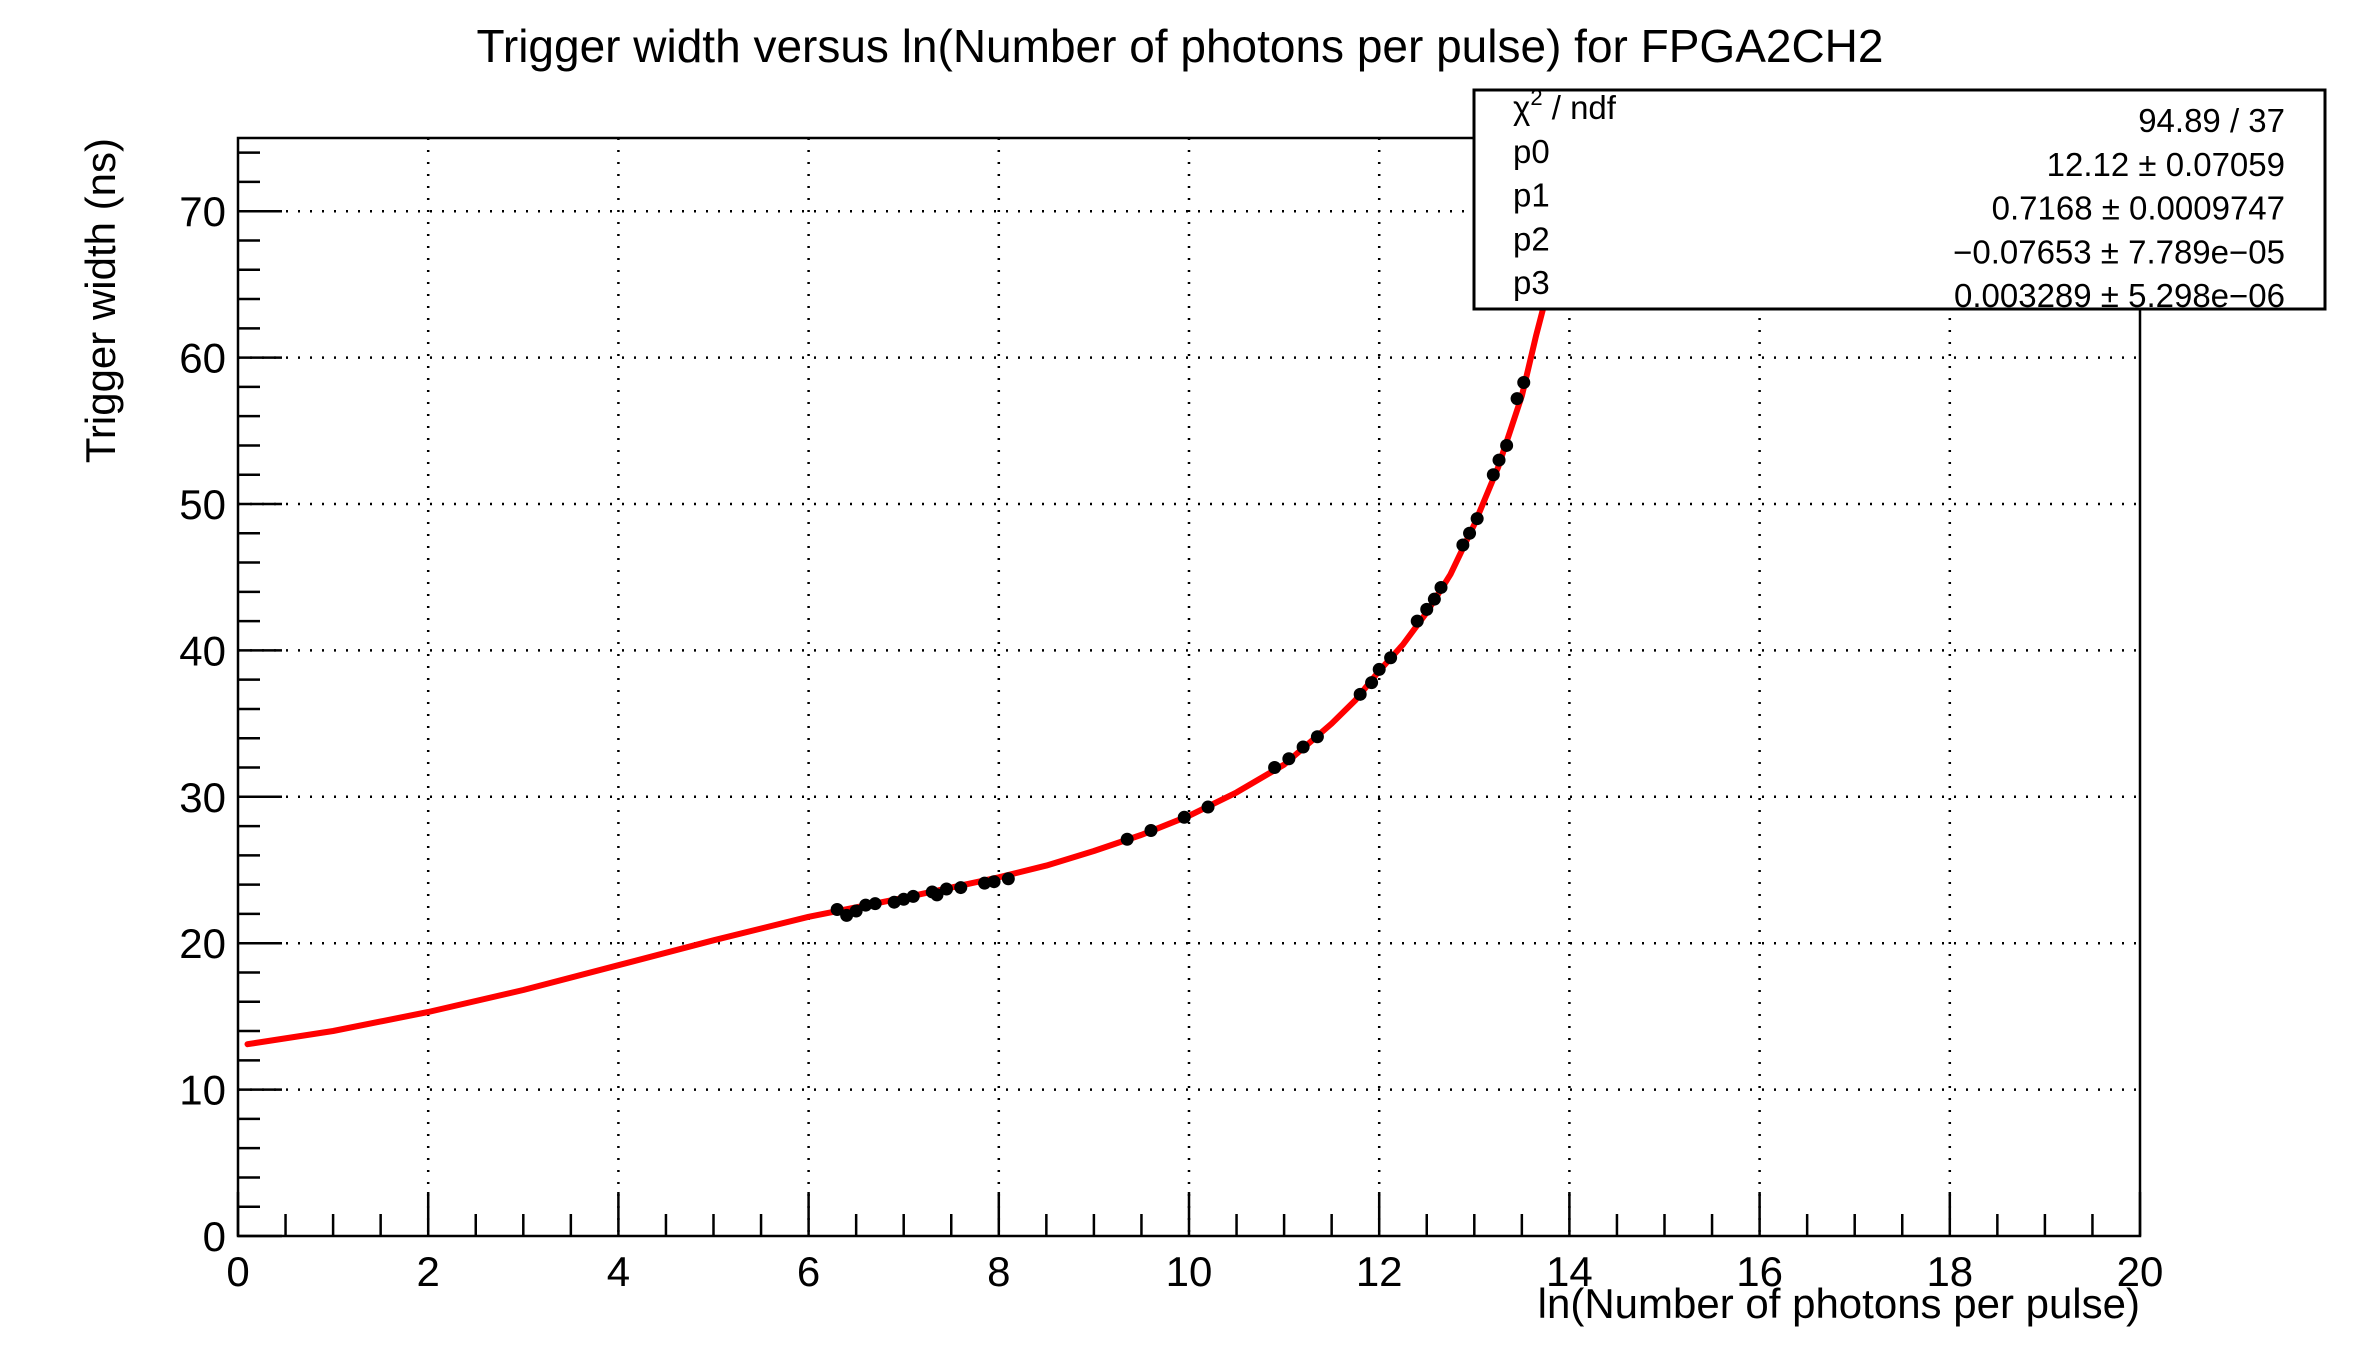  I want to click on stats-box-frame, so click(1899, 199).